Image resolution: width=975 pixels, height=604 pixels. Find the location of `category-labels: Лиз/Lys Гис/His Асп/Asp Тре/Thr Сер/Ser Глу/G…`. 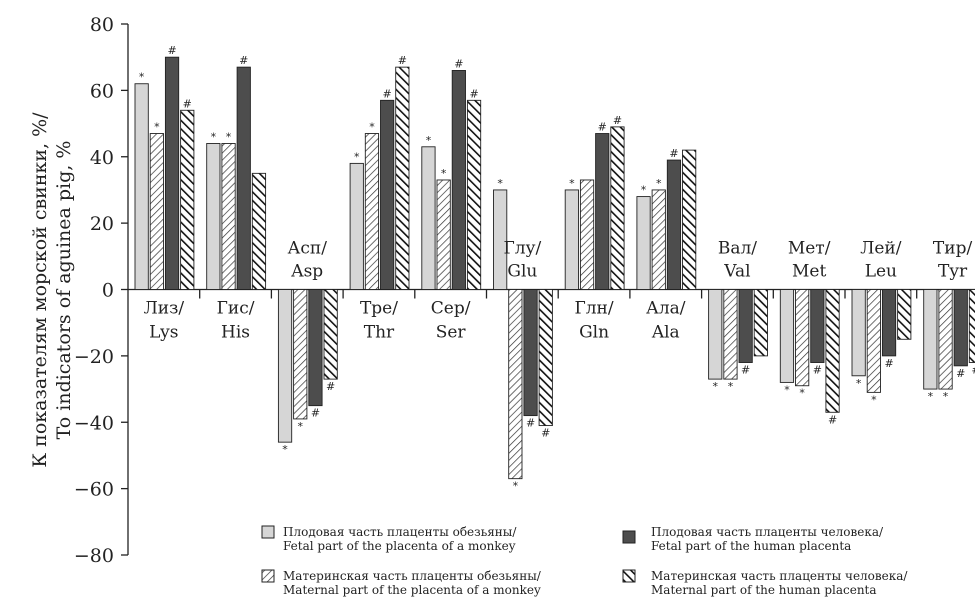

category-labels: Лиз/Lys Гис/His Асп/Asp Тре/Thr Сер/Ser Глу/G… is located at coordinates (558, 291).